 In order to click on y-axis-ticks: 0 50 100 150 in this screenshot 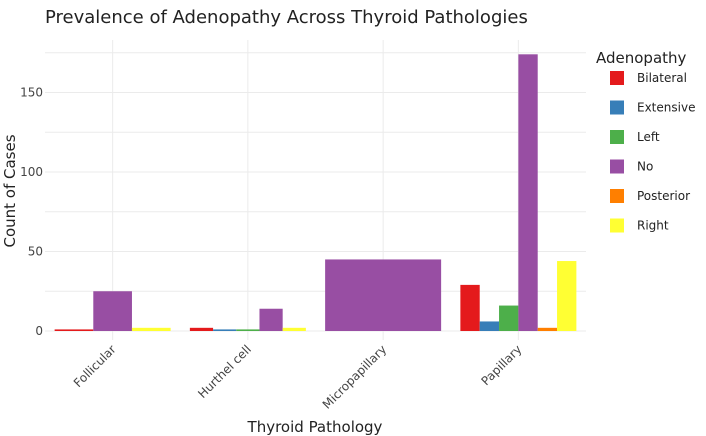, I will do `click(31, 211)`.